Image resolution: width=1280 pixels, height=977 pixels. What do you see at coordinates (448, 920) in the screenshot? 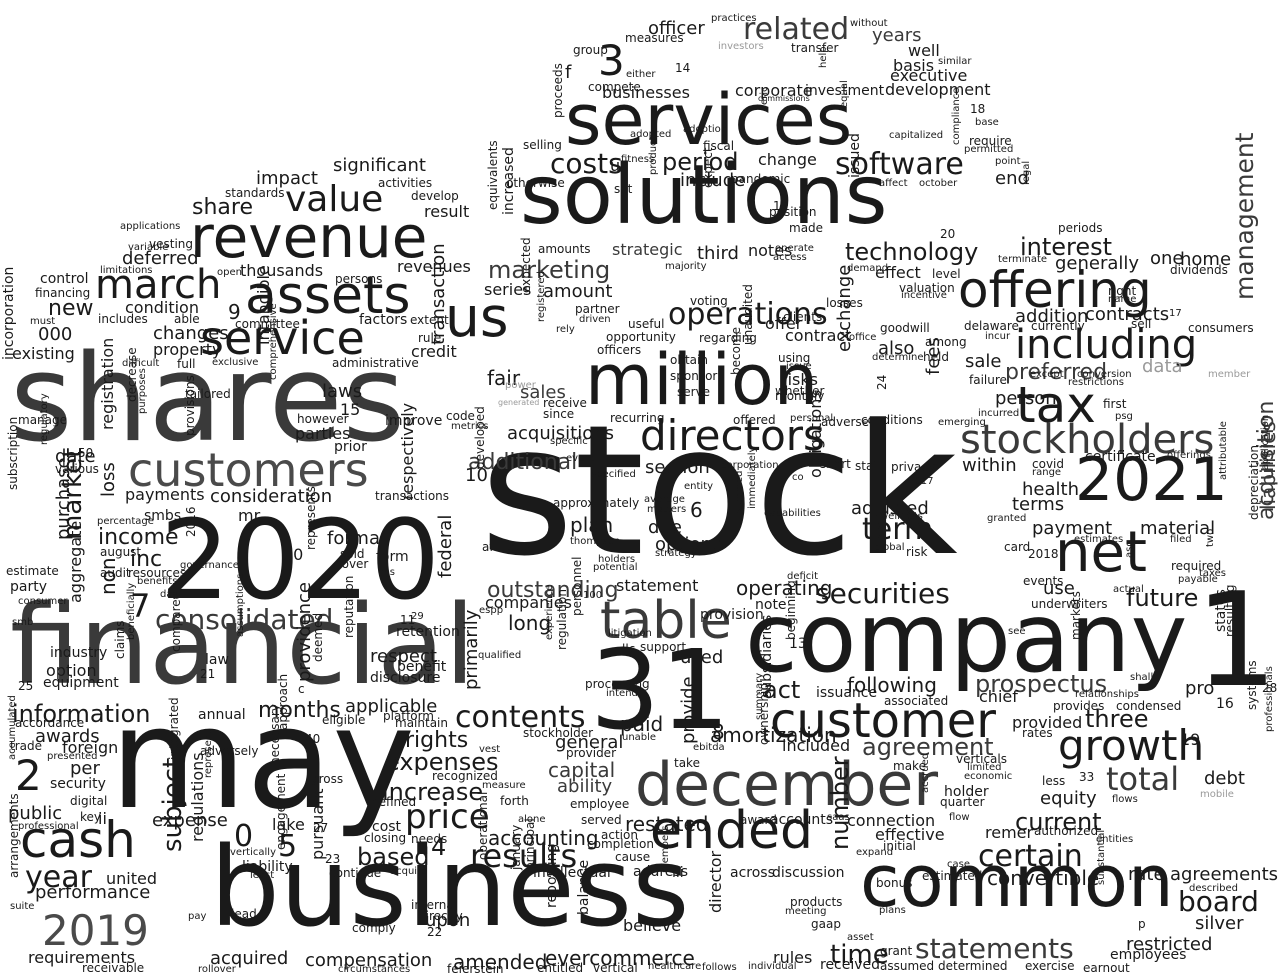
I see `cloud-word: upon` at bounding box center [448, 920].